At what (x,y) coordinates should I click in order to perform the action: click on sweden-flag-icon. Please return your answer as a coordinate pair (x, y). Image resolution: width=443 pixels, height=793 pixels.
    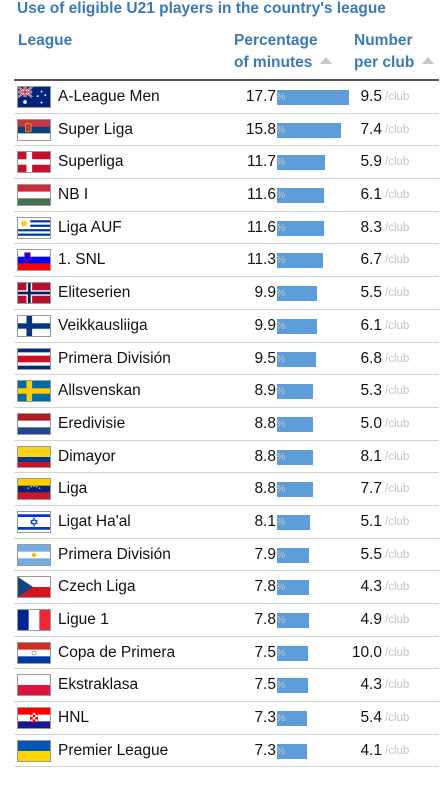
    Looking at the image, I should click on (34, 391).